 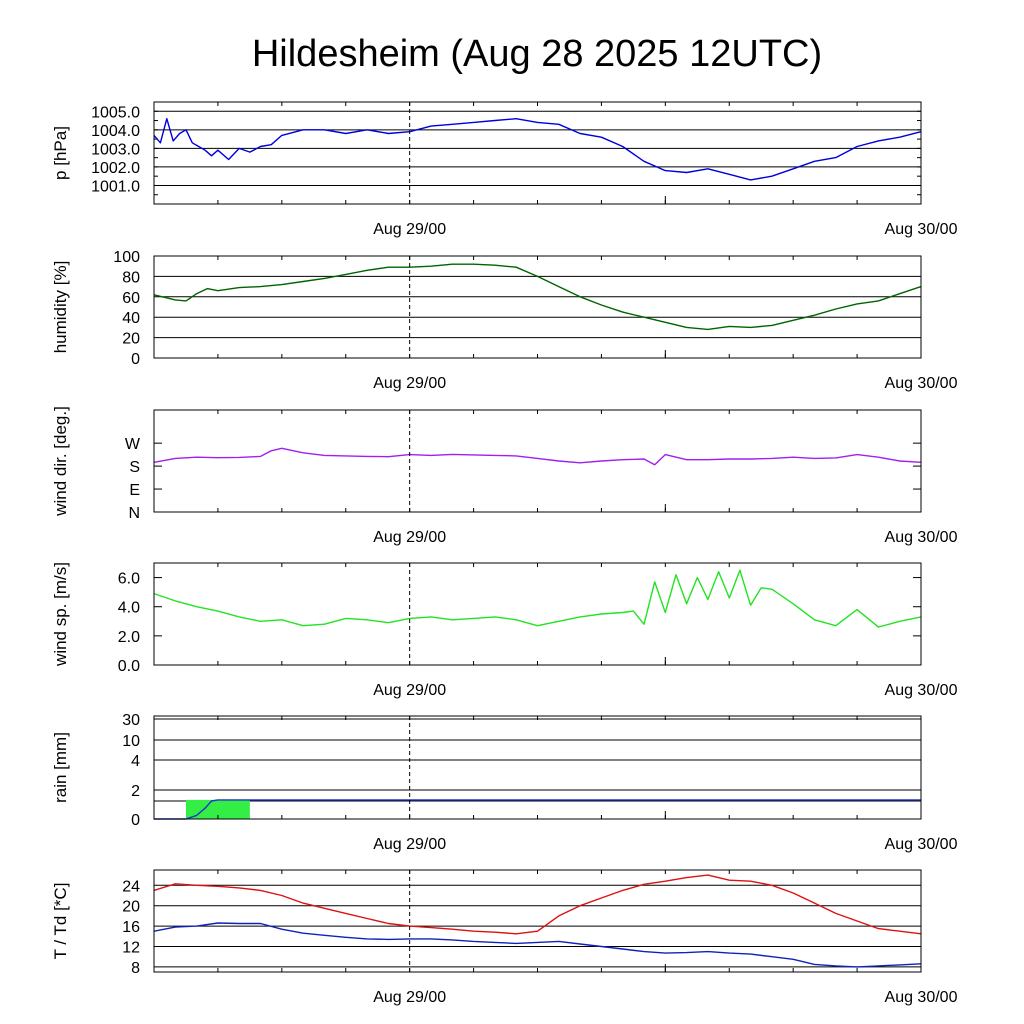 What do you see at coordinates (135, 791) in the screenshot?
I see `y-tick-label: 2` at bounding box center [135, 791].